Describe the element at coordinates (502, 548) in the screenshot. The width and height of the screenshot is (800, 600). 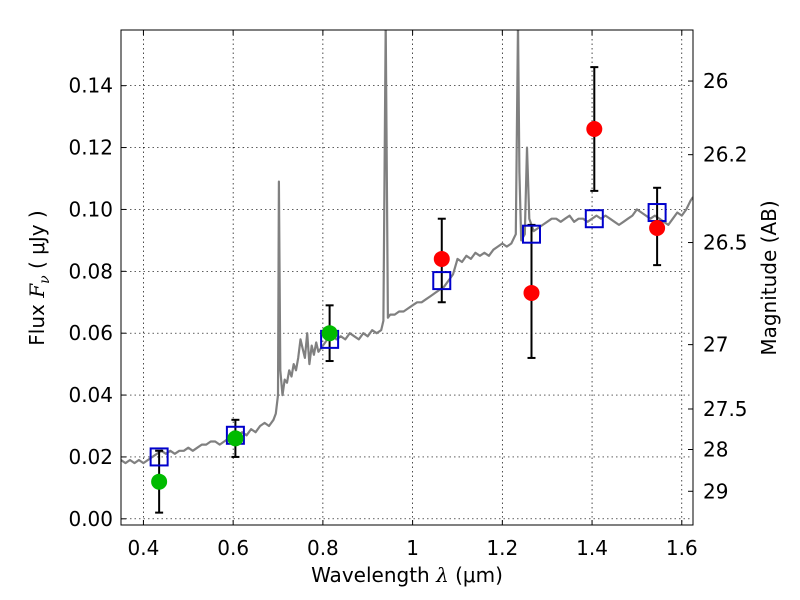
I see `x-tick-label: 1.2` at that location.